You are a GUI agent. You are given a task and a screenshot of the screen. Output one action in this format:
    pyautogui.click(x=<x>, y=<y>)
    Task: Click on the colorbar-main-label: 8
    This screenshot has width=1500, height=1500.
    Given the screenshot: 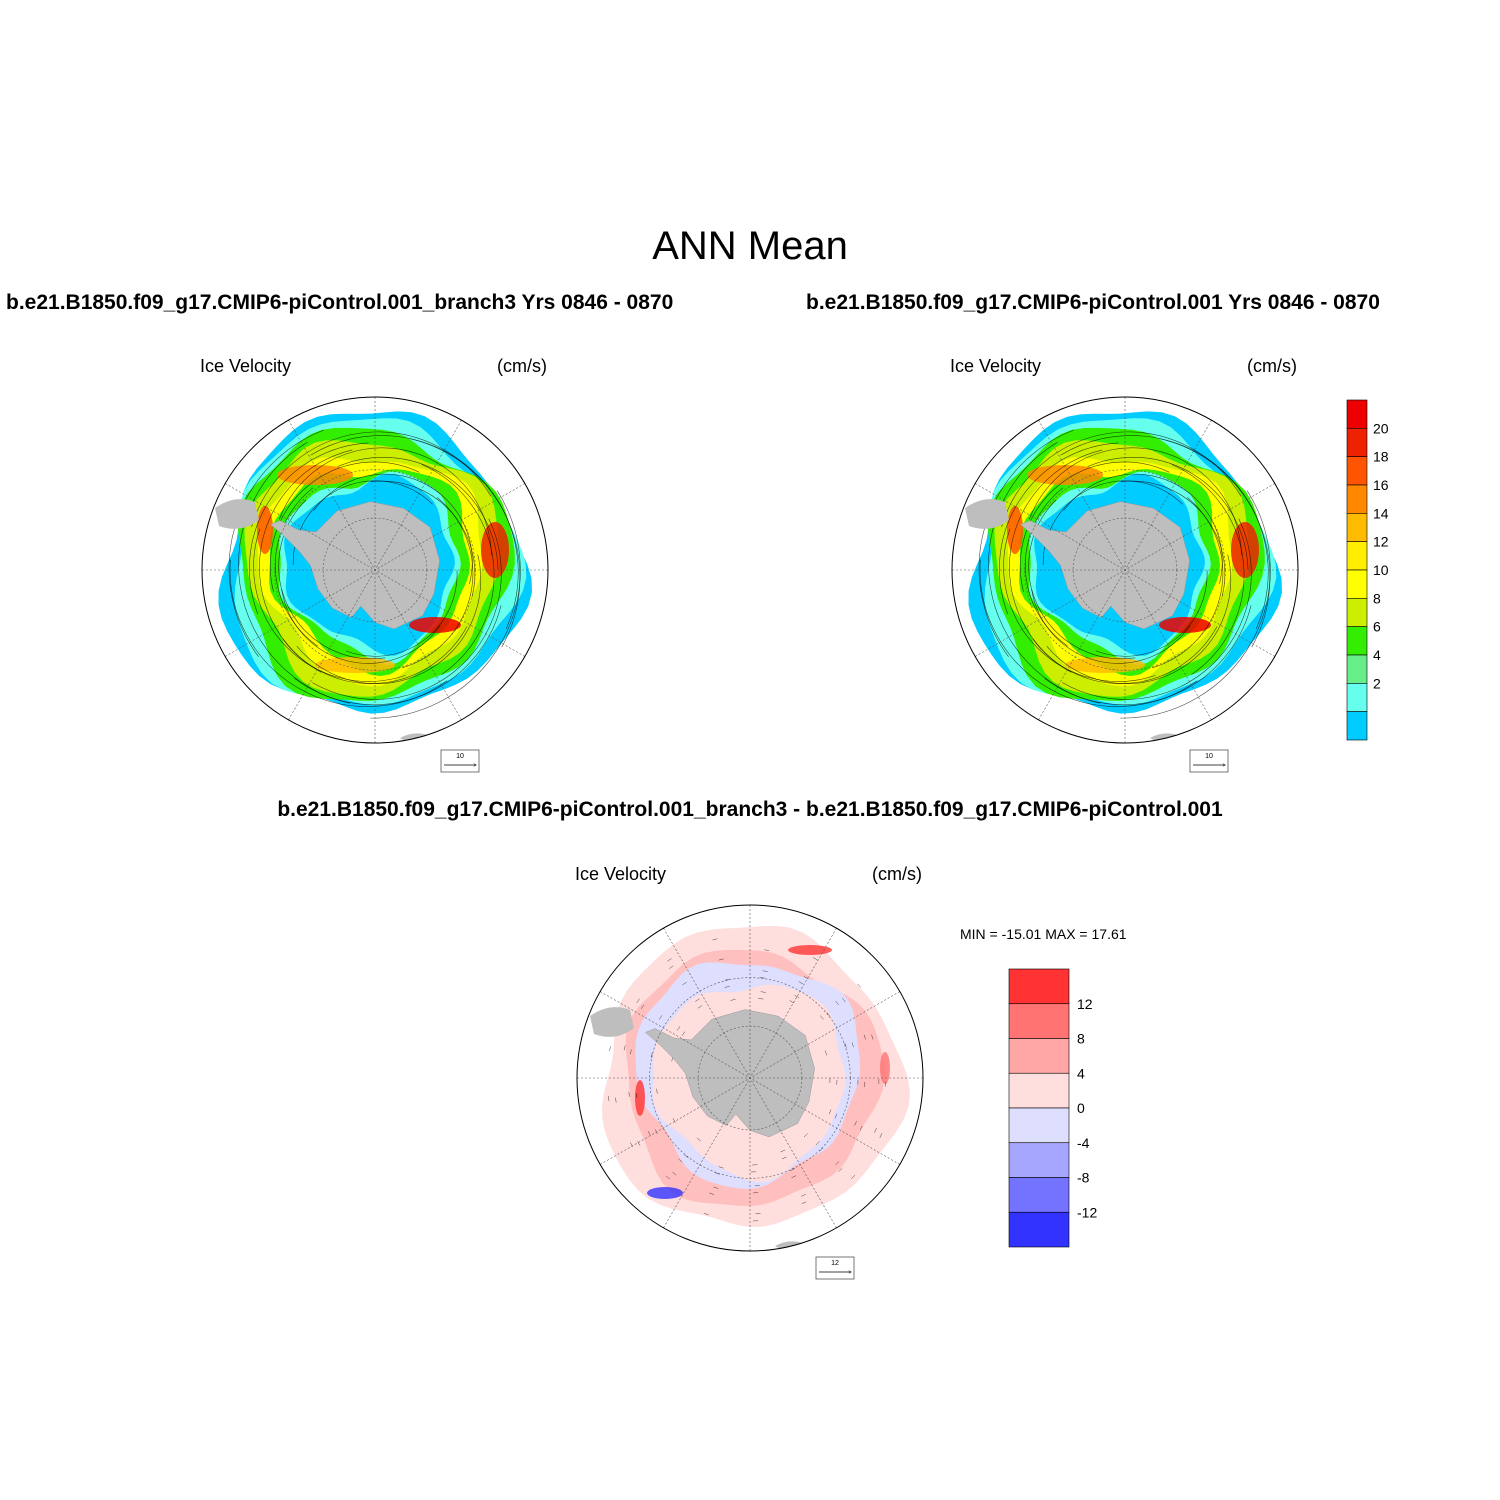 What is the action you would take?
    pyautogui.click(x=1377, y=598)
    